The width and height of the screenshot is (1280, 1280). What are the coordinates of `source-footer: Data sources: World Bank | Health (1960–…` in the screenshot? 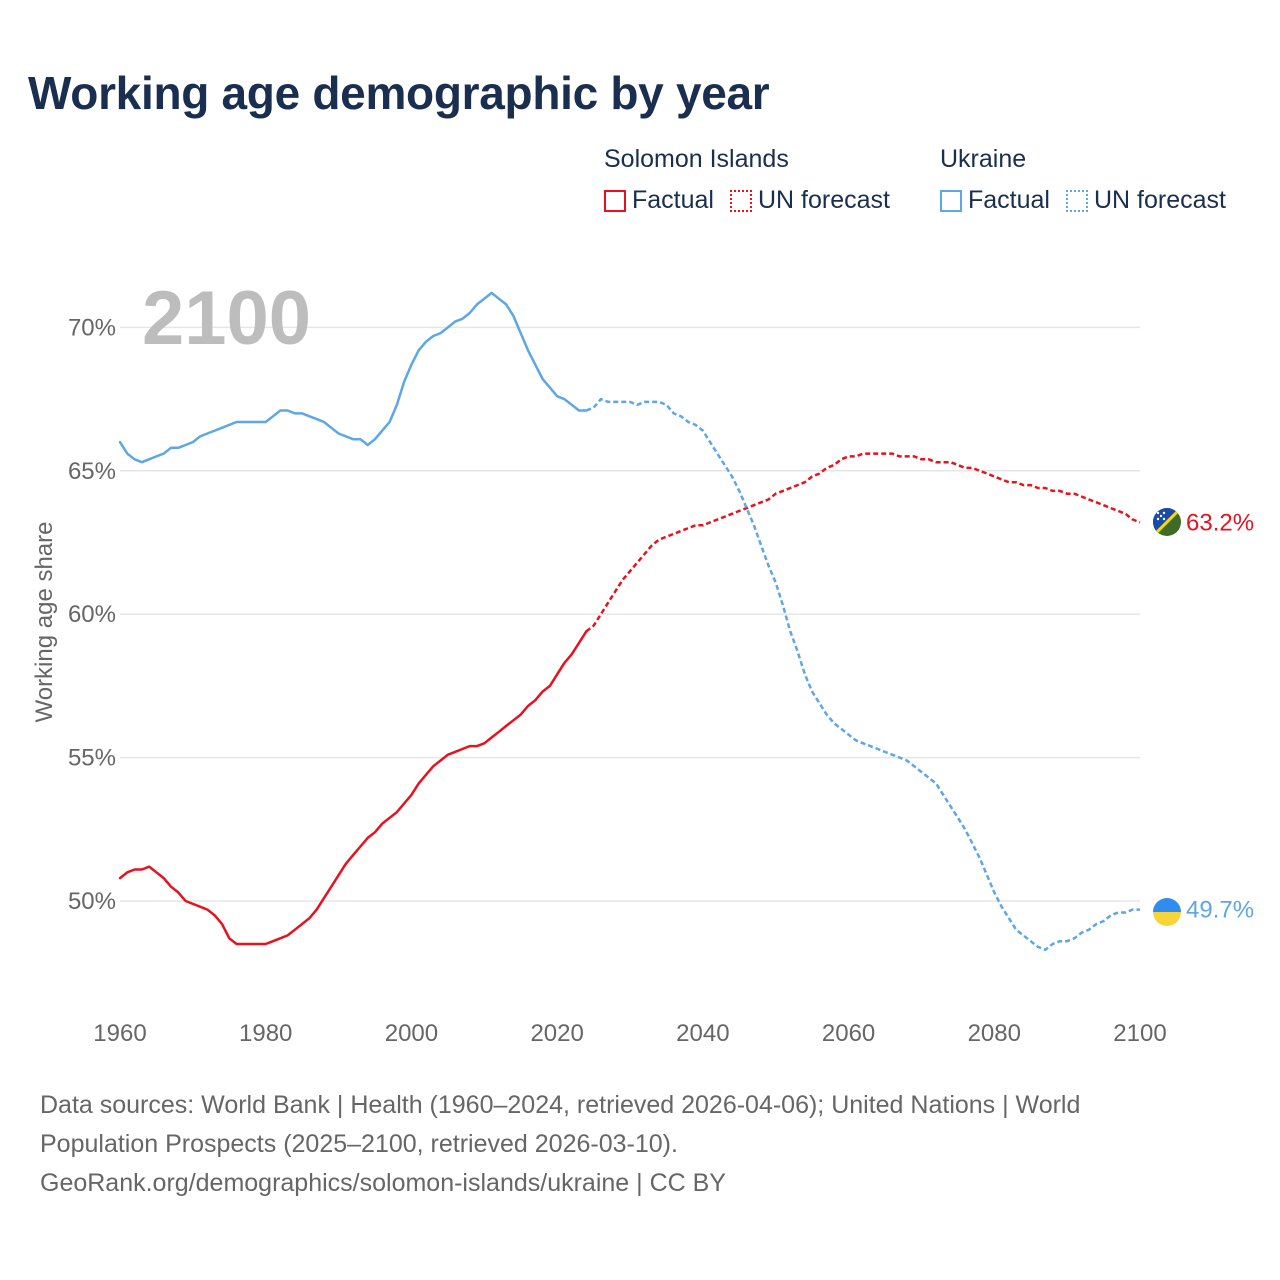 It's located at (640, 1144).